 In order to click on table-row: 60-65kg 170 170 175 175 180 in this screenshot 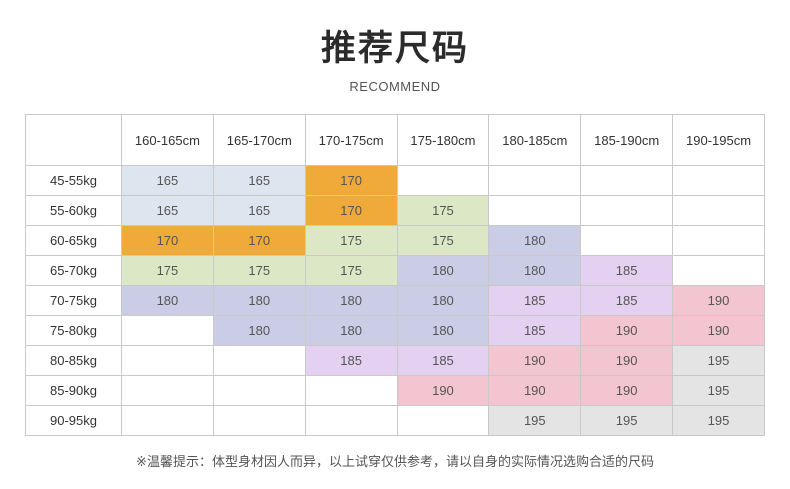, I will do `click(395, 240)`.